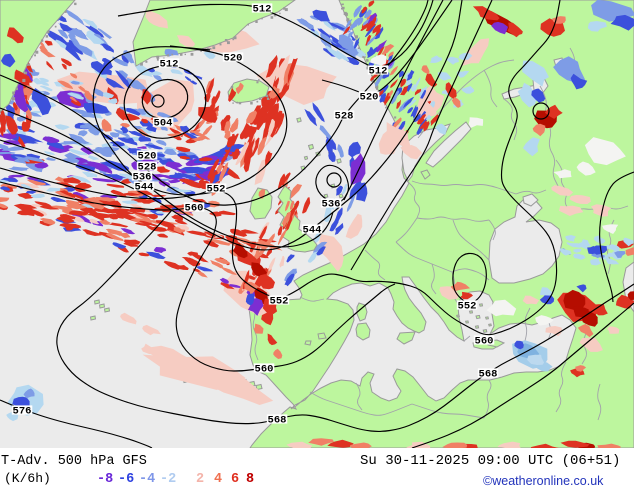 The image size is (634, 490). What do you see at coordinates (126, 479) in the screenshot?
I see `svg-text: -6` at bounding box center [126, 479].